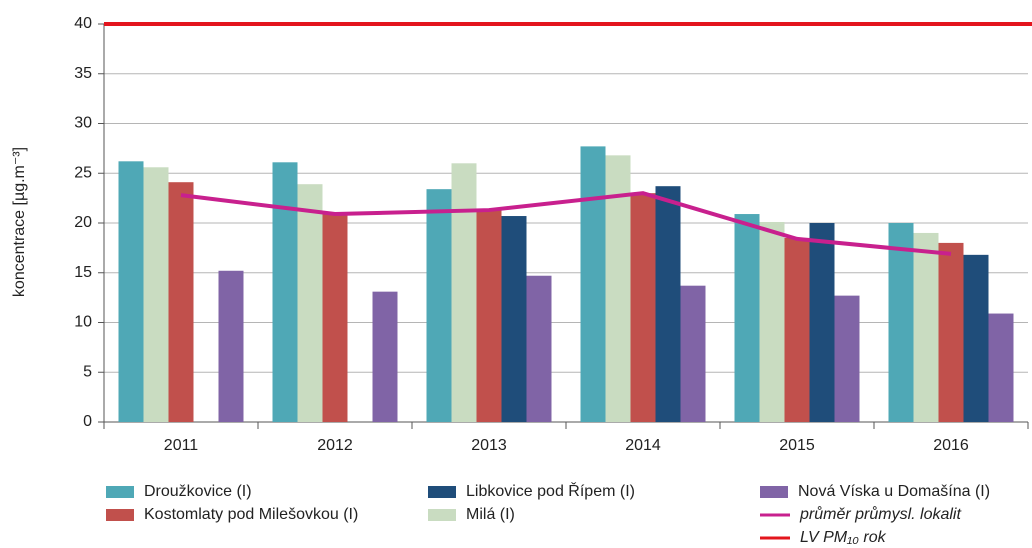  Describe the element at coordinates (83, 322) in the screenshot. I see `y-tick-label: 10` at that location.